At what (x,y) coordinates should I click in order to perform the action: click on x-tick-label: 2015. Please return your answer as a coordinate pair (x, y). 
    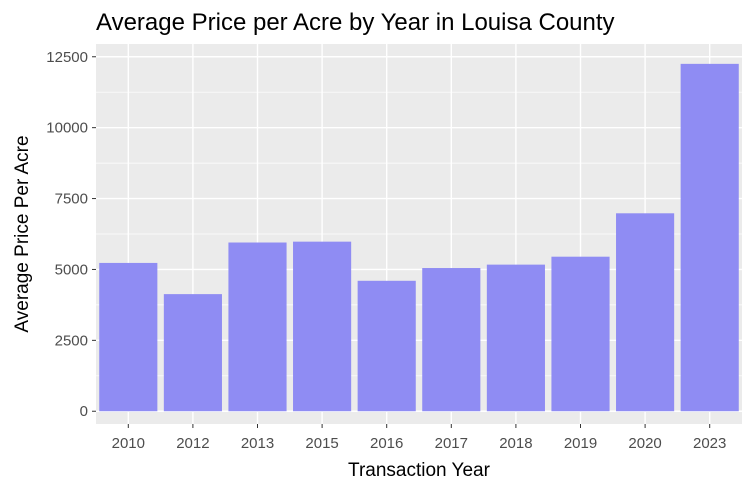
    Looking at the image, I should click on (321, 443).